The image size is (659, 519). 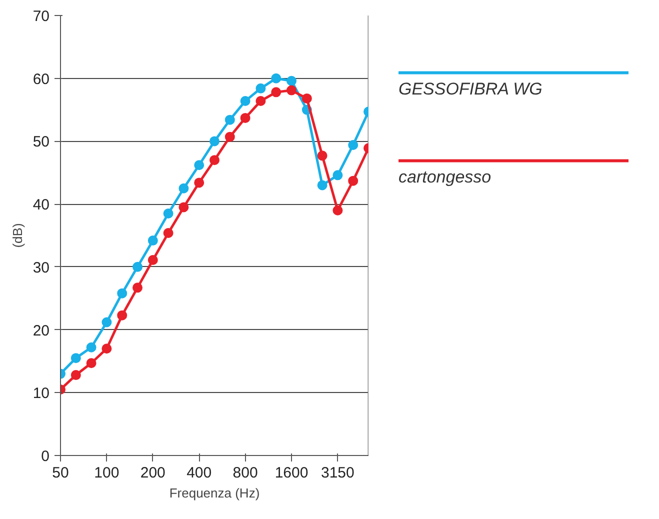 What do you see at coordinates (199, 473) in the screenshot?
I see `x-tick-label: 400` at bounding box center [199, 473].